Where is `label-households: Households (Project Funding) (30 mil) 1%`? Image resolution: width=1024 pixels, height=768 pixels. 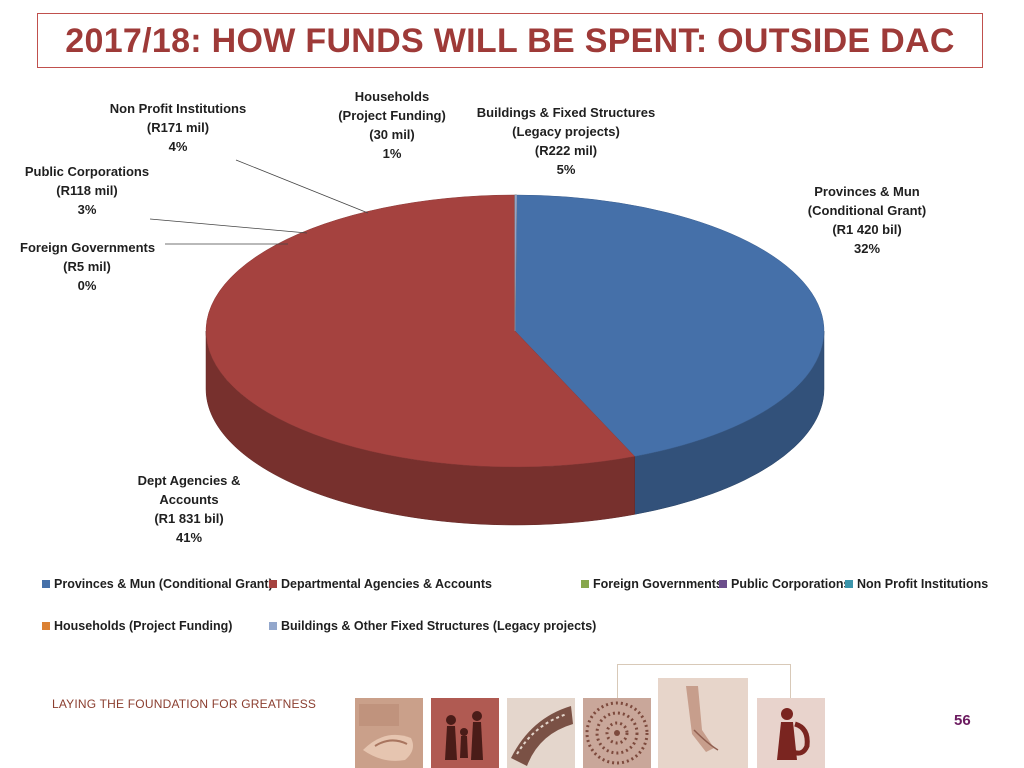
label-households: Households (Project Funding) (30 mil) 1% is located at coordinates (392, 125).